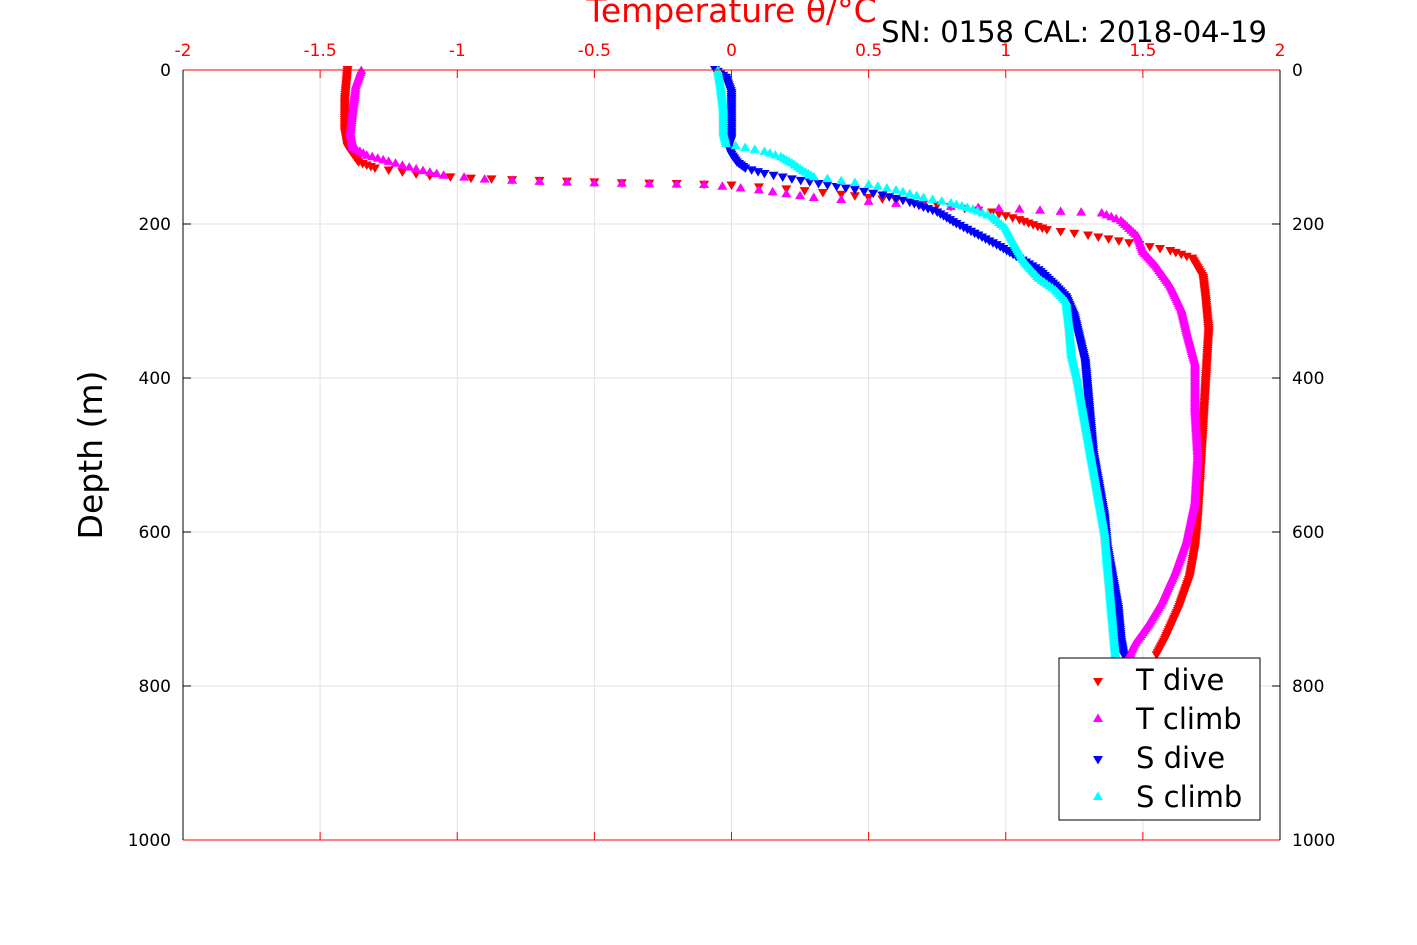  Describe the element at coordinates (90, 455) in the screenshot. I see `y-axis-label: Depth (m)` at that location.